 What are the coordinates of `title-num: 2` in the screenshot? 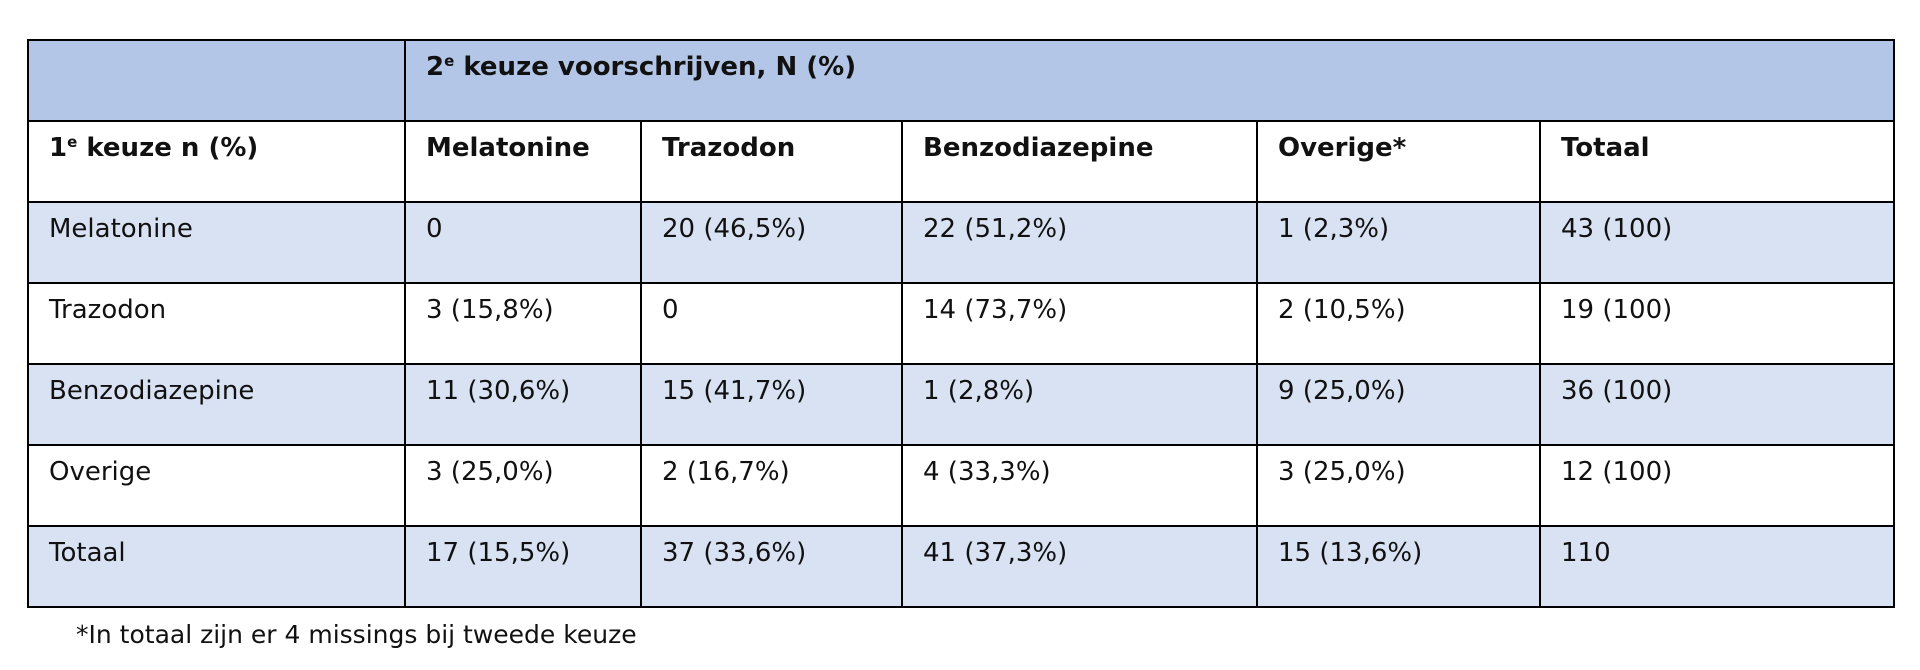 It's located at (435, 67).